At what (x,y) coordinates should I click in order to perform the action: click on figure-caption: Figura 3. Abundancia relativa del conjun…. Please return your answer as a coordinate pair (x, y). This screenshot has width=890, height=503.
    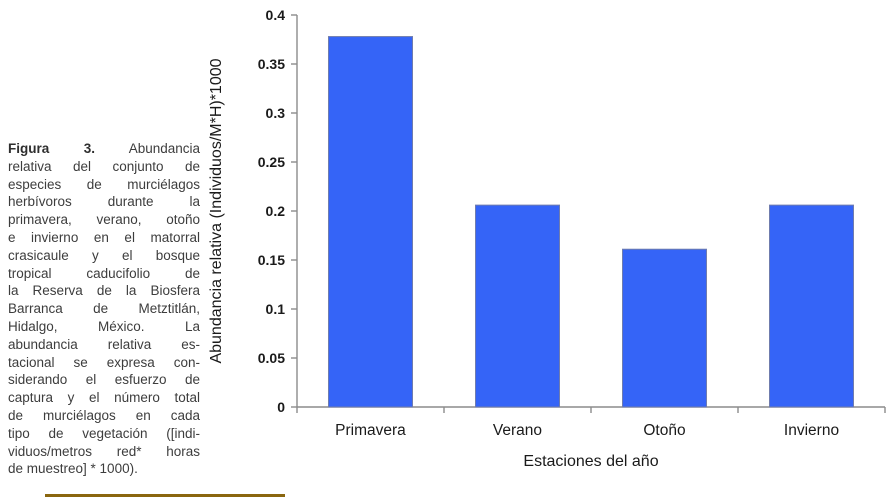
    Looking at the image, I should click on (104, 309).